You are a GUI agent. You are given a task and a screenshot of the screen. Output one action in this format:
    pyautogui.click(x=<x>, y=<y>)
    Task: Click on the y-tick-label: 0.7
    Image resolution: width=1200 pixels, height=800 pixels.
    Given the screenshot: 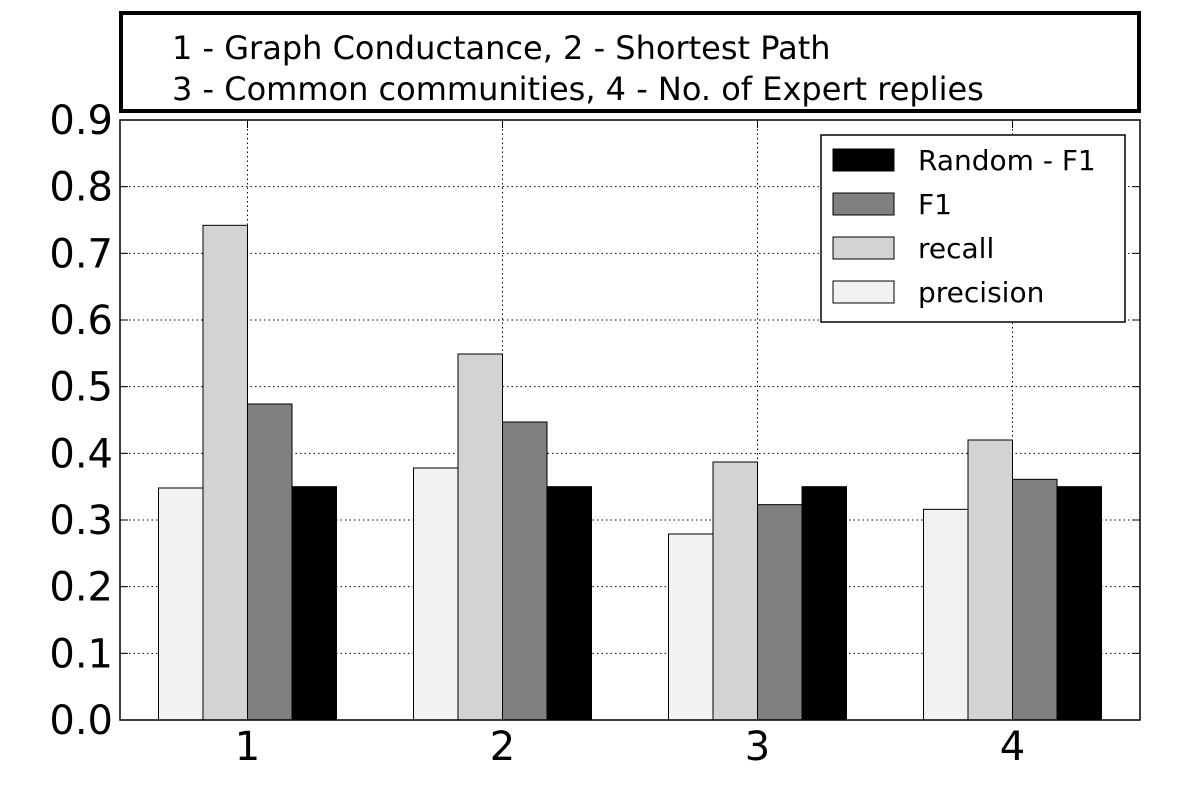 What is the action you would take?
    pyautogui.click(x=81, y=254)
    